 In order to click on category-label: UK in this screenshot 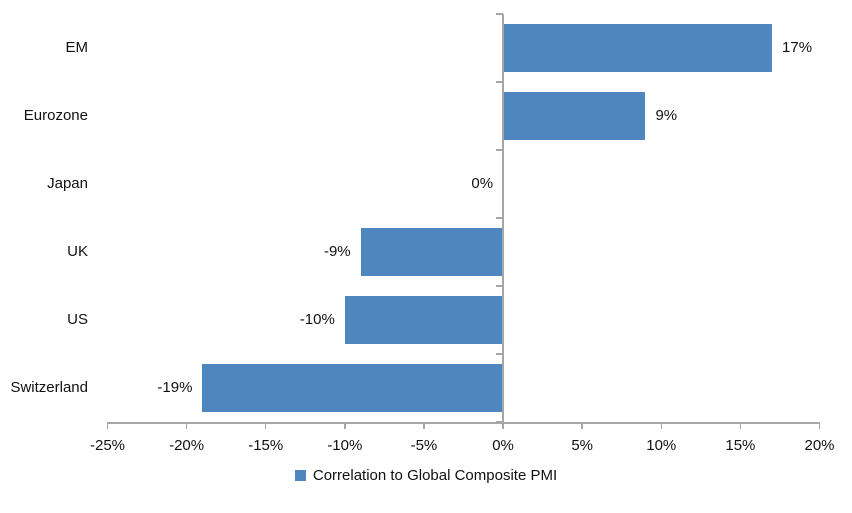, I will do `click(77, 251)`.